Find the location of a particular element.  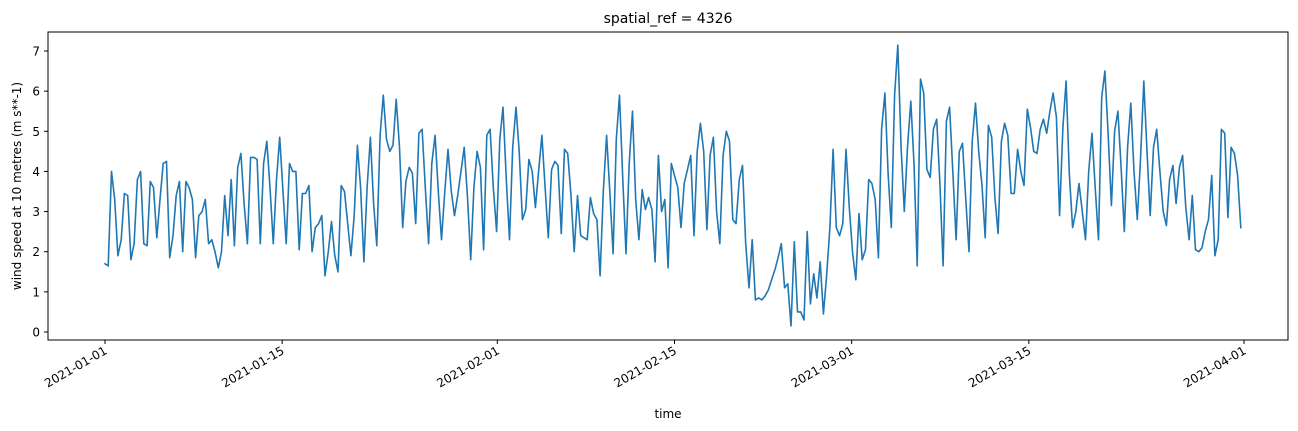

y-axis-label: wind speed at 10 metres (m s**-1) is located at coordinates (17, 186).